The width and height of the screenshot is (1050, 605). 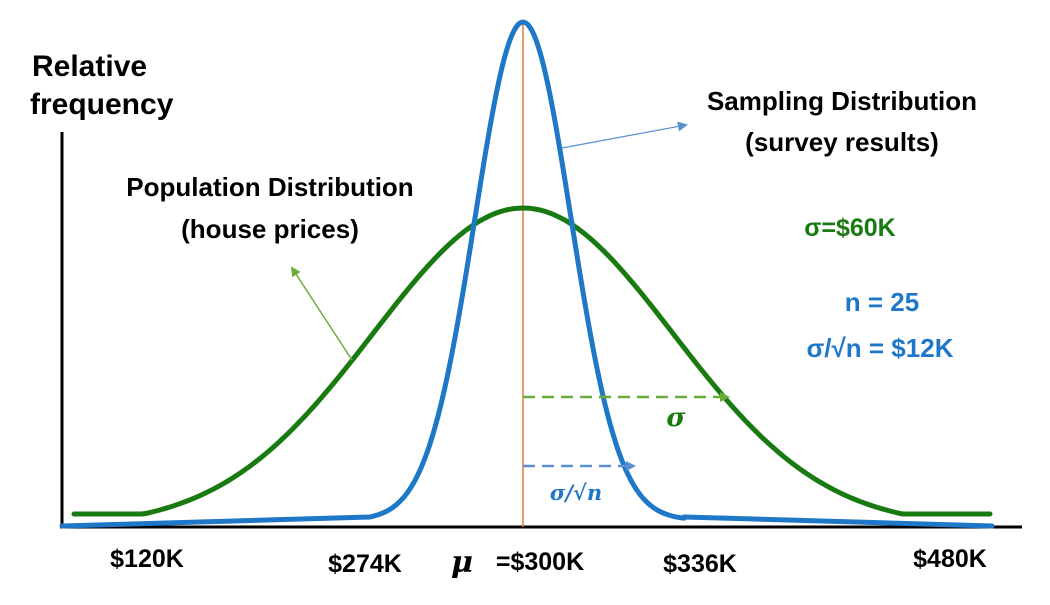 What do you see at coordinates (147, 559) in the screenshot?
I see `tick-label-120k: $120K` at bounding box center [147, 559].